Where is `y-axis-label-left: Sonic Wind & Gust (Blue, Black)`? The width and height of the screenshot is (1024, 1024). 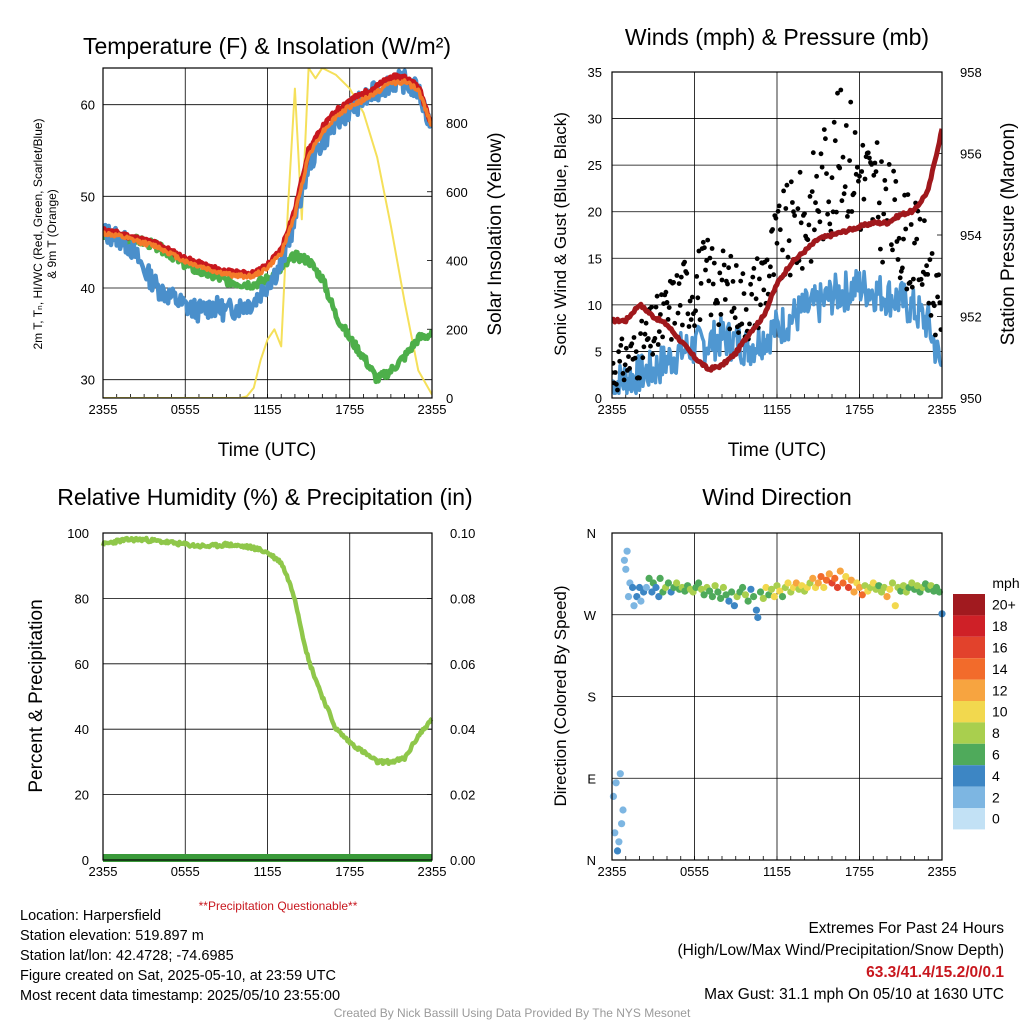
y-axis-label-left: Sonic Wind & Gust (Blue, Black) is located at coordinates (560, 234).